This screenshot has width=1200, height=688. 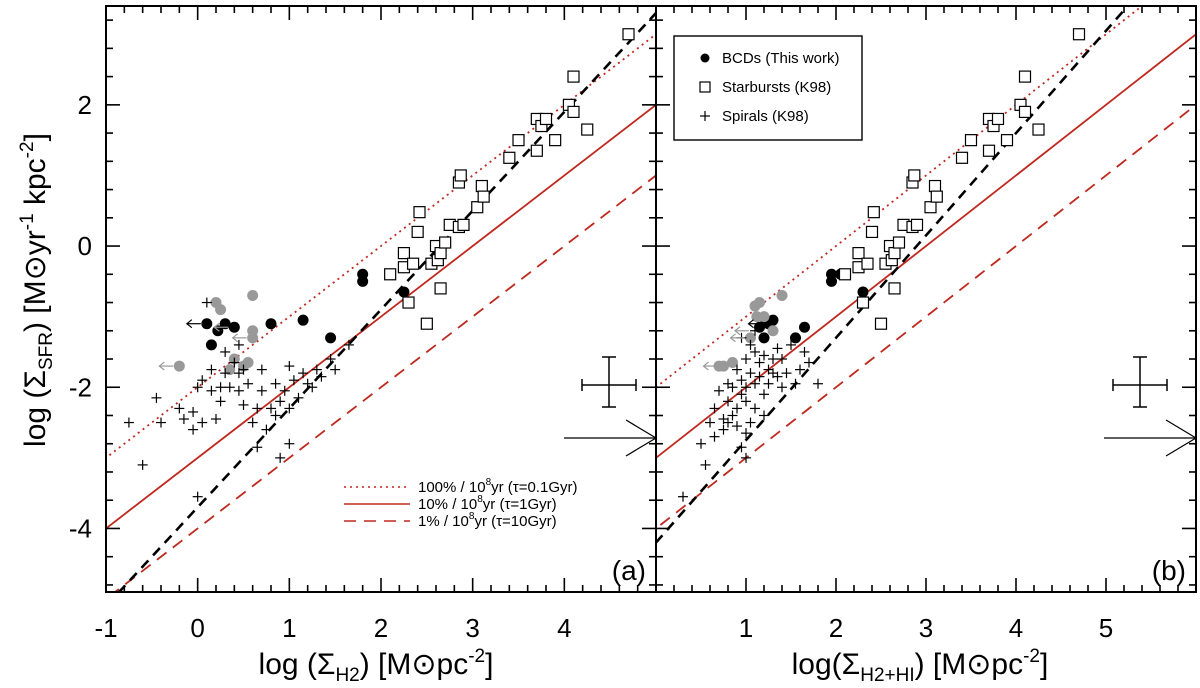 I want to click on panel-label: (a), so click(x=629, y=570).